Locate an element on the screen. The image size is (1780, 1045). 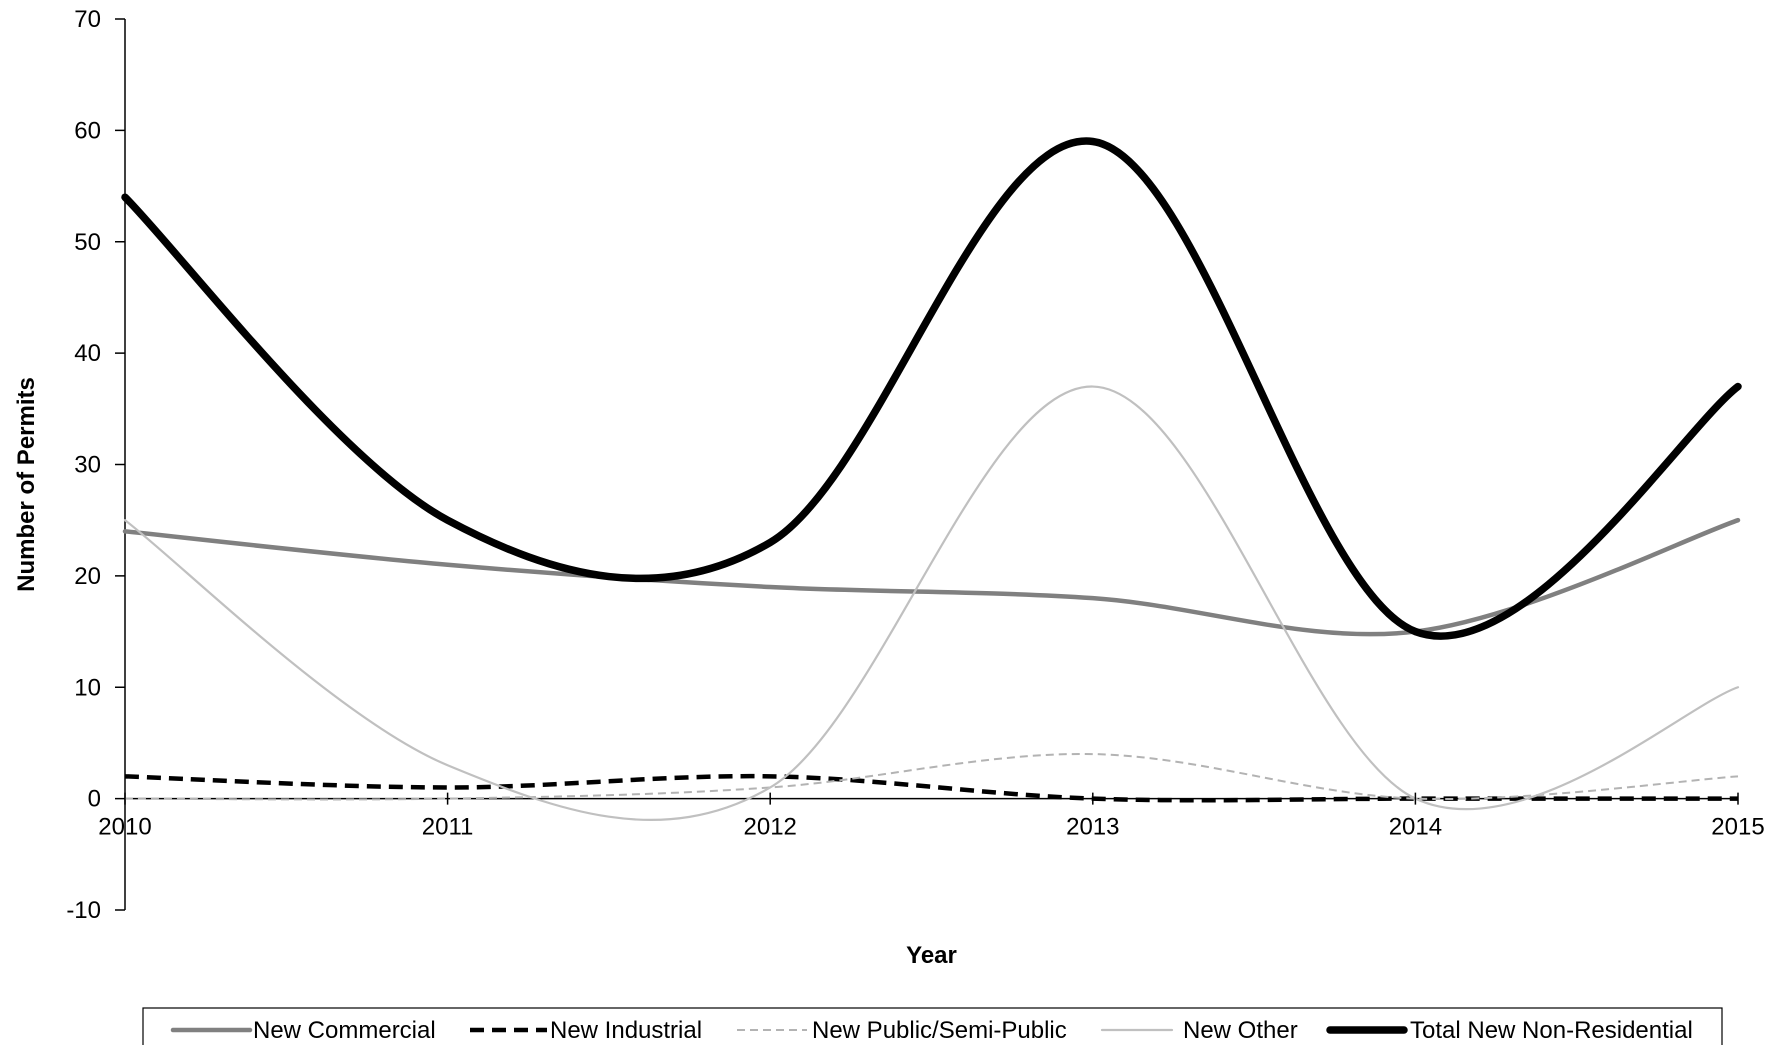
legend-label: New Other is located at coordinates (1240, 1030).